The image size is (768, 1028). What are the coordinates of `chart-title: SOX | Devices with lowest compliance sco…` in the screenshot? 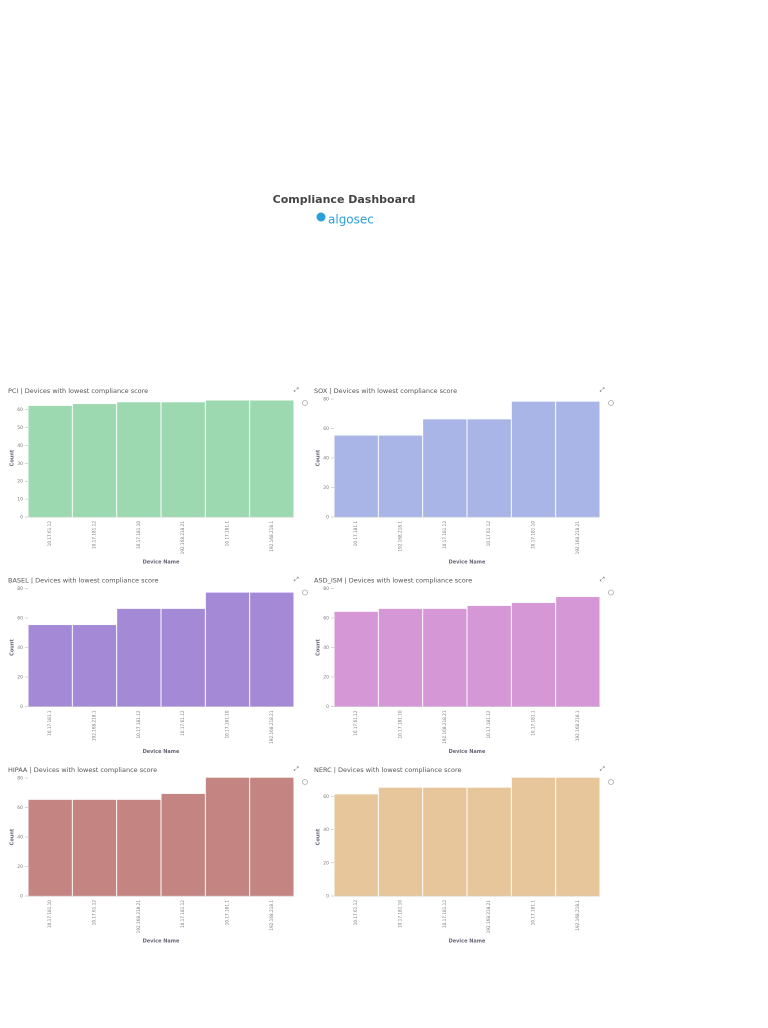 It's located at (385, 391).